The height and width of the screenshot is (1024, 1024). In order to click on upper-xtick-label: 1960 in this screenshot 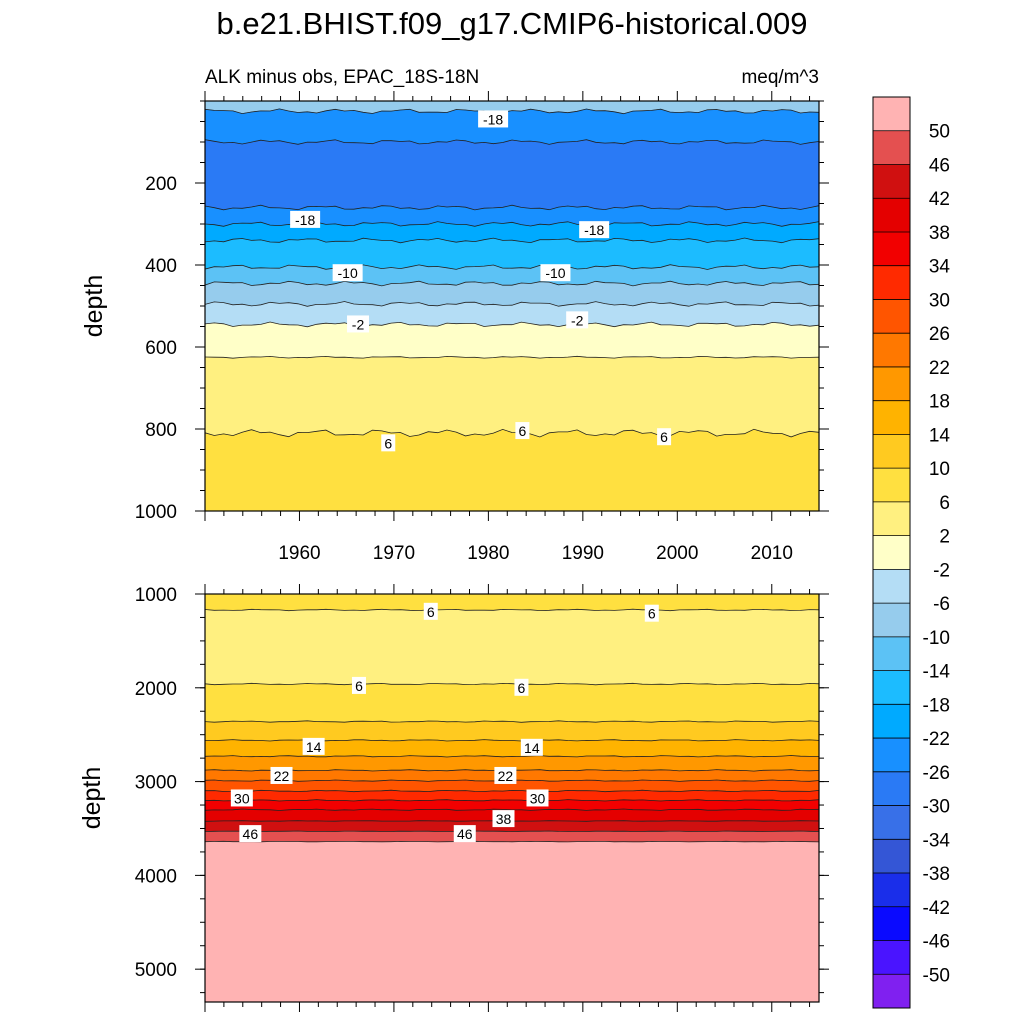, I will do `click(299, 553)`.